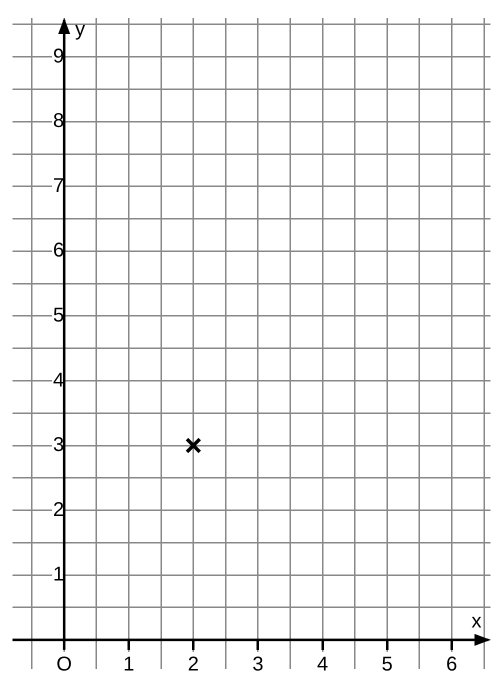  Describe the element at coordinates (477, 621) in the screenshot. I see `x-axis-title: x` at that location.